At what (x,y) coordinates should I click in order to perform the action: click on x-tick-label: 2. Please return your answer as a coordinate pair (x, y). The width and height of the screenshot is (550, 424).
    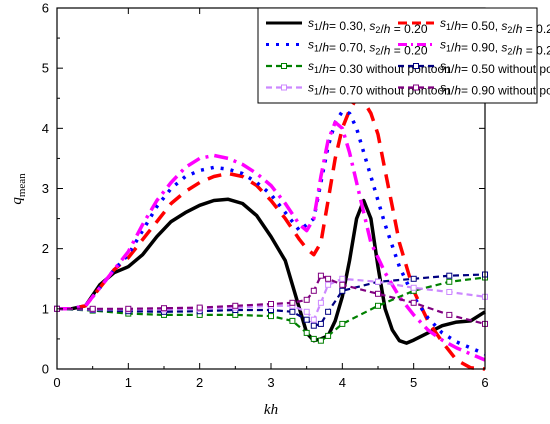
    Looking at the image, I should click on (199, 382).